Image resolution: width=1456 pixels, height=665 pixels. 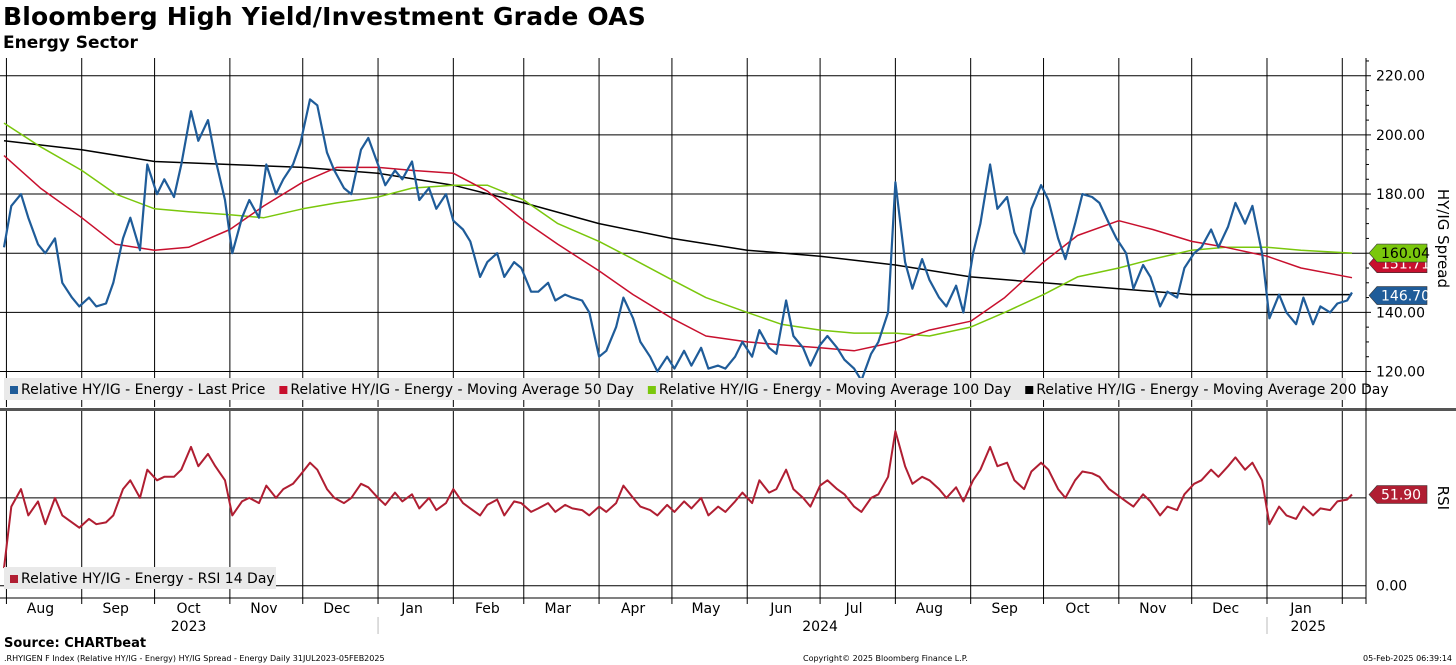 I want to click on source-label: Source: CHARTbeat, so click(x=75, y=643).